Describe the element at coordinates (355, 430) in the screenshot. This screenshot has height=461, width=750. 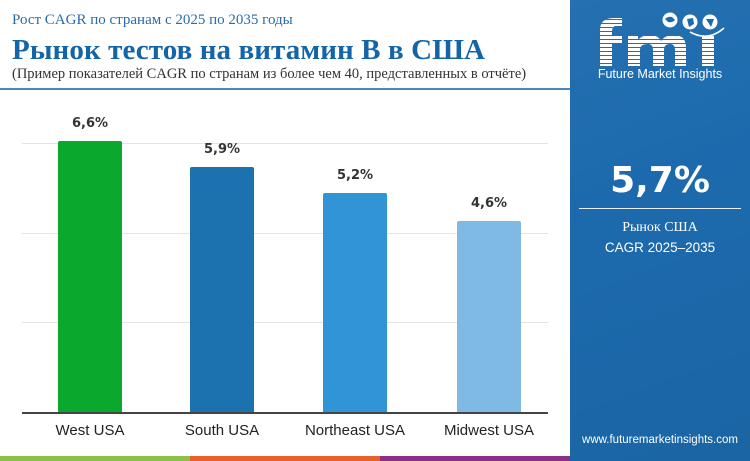
I see `category-label: Northeast USA` at that location.